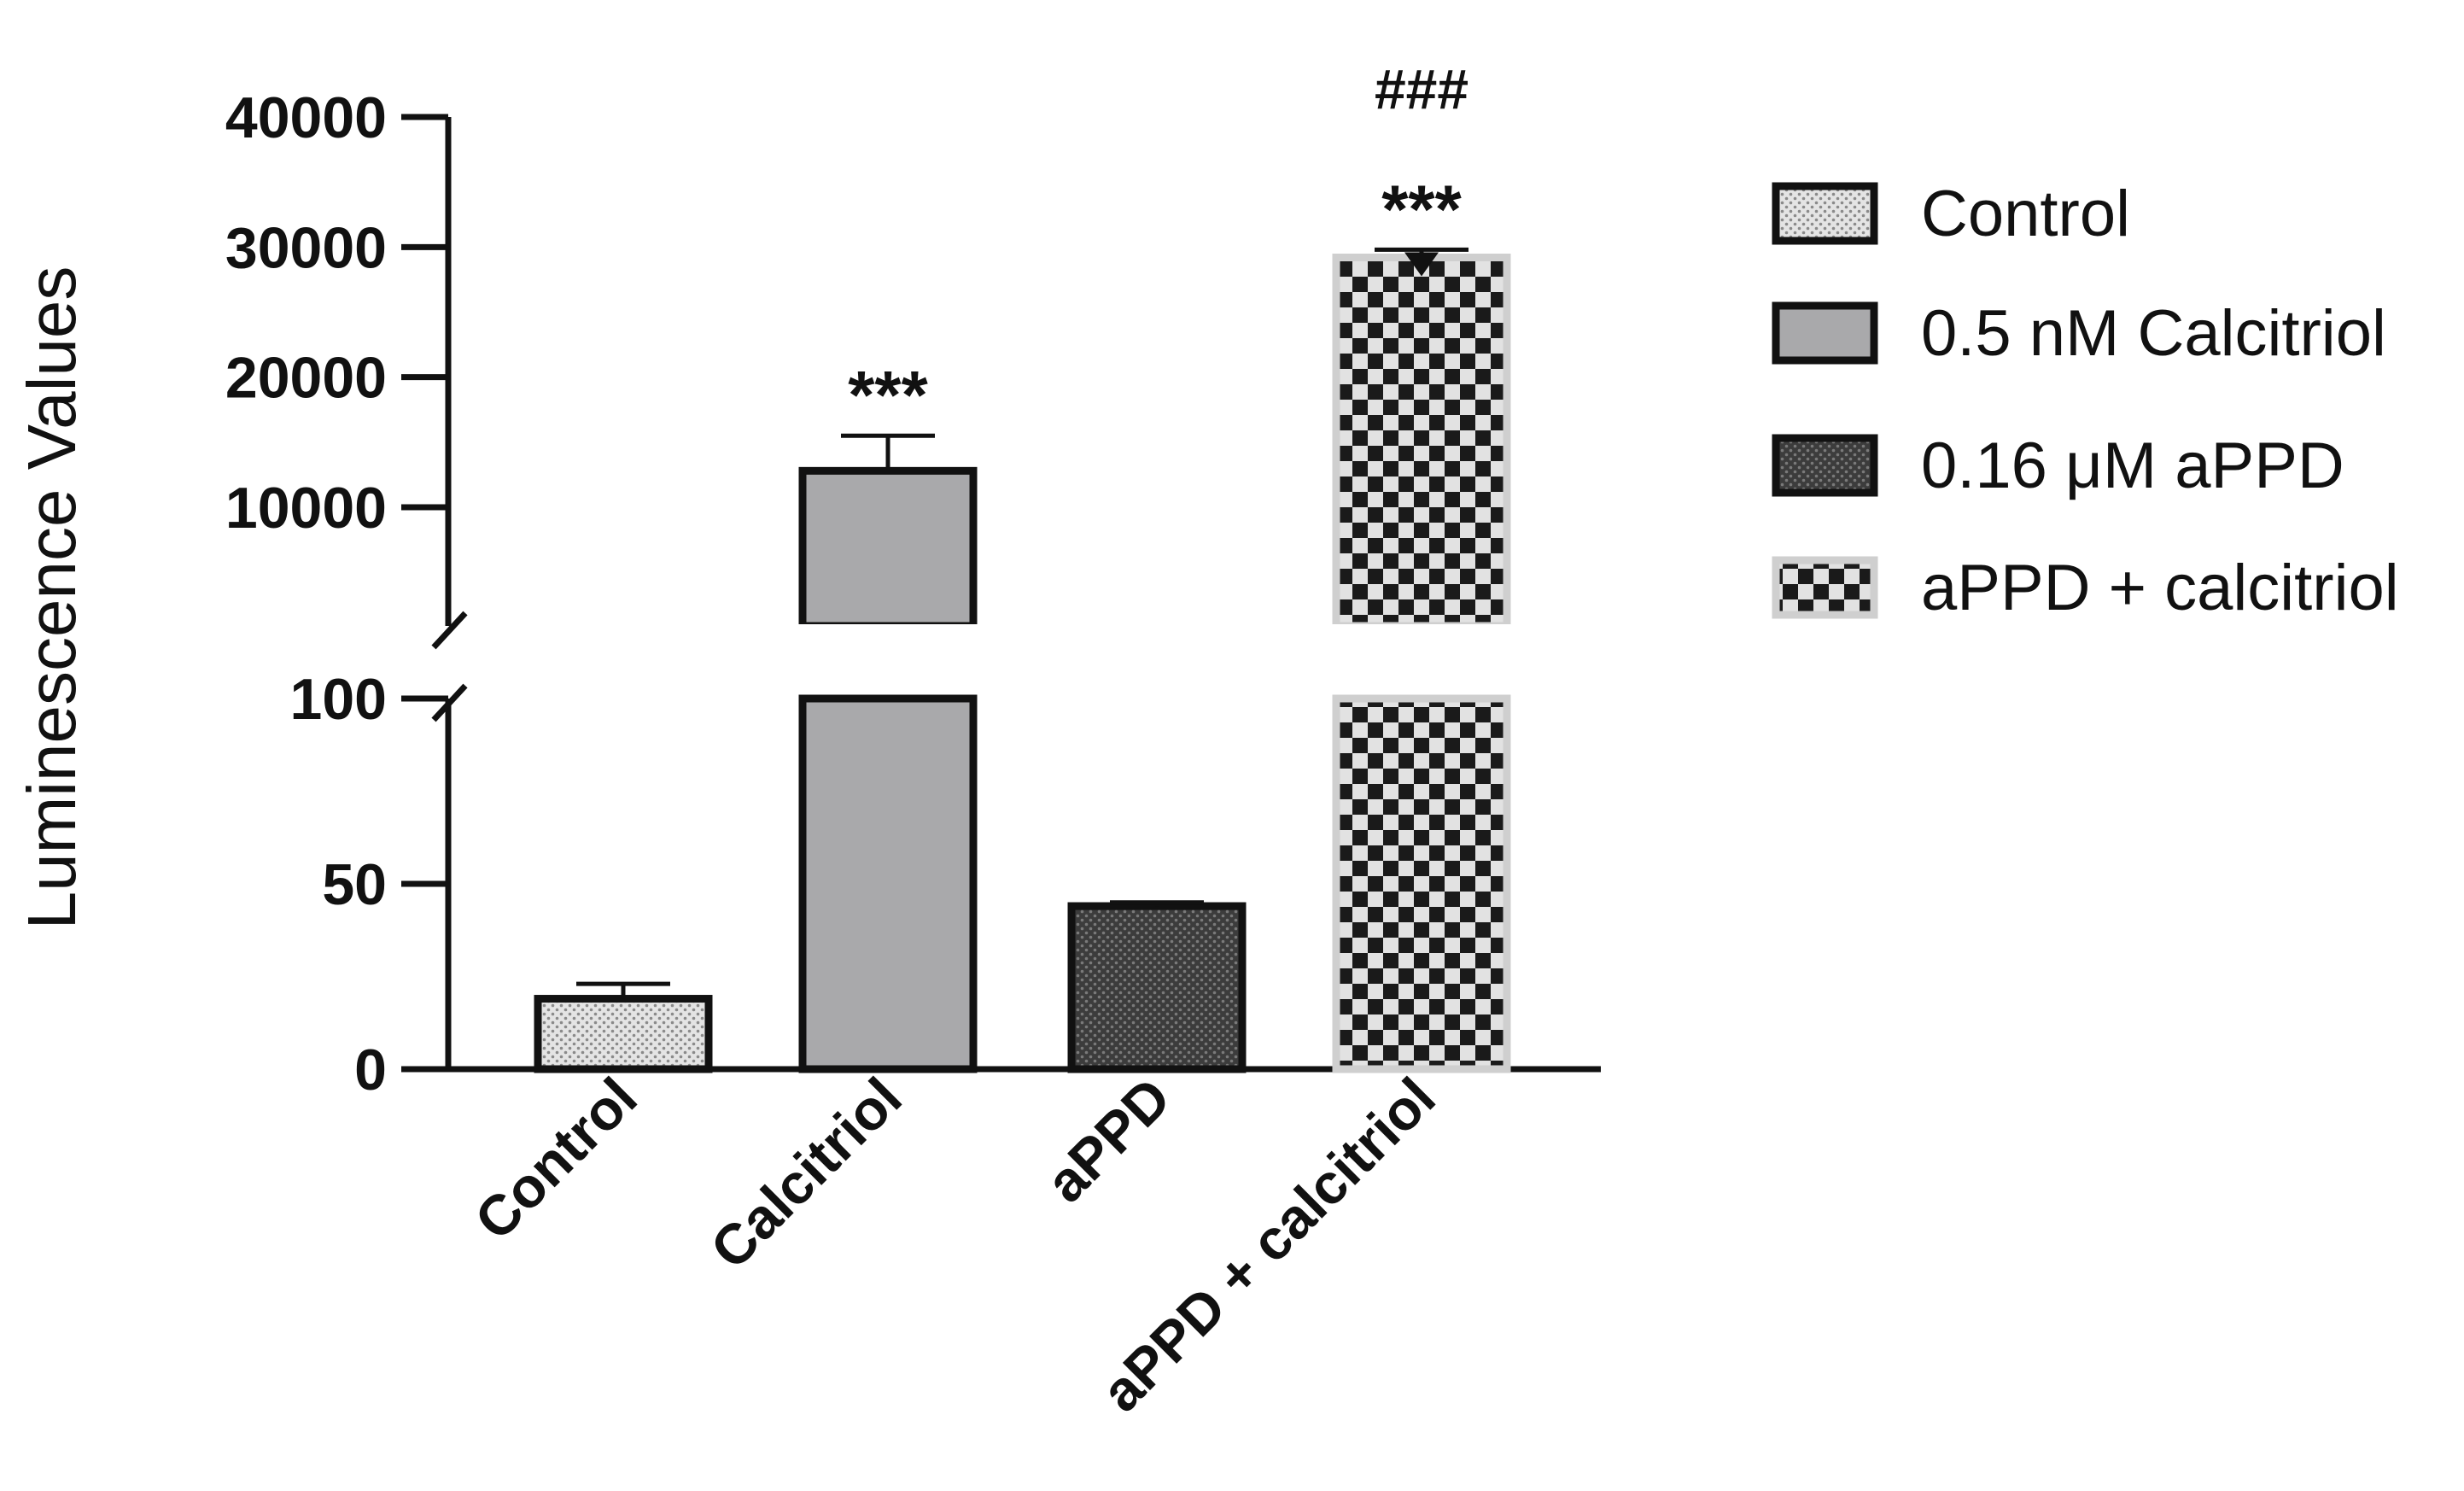  I want to click on y-tick-label: 30000, so click(306, 247).